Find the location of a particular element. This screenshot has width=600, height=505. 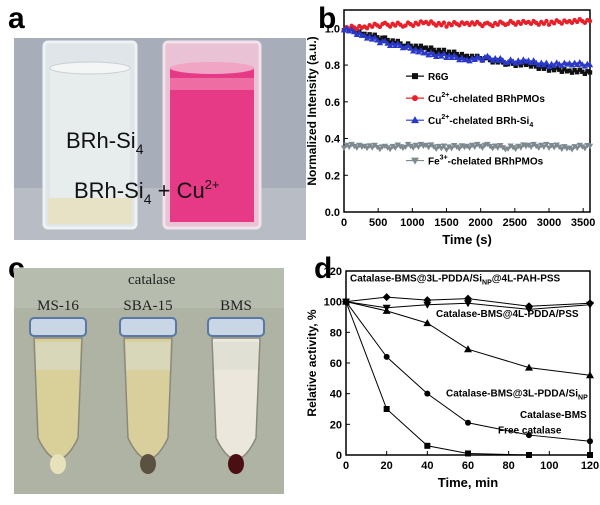

panel-label-a: a is located at coordinates (16, 18).